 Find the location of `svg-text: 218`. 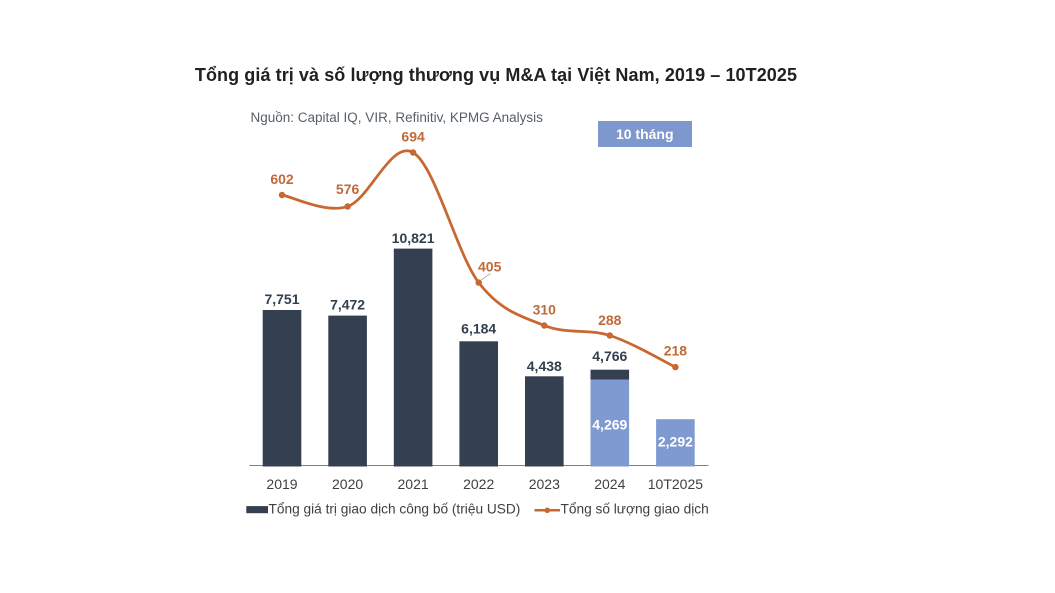

svg-text: 218 is located at coordinates (676, 351).